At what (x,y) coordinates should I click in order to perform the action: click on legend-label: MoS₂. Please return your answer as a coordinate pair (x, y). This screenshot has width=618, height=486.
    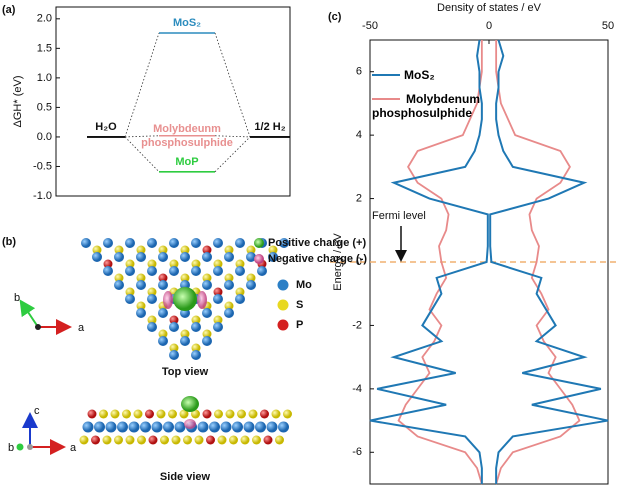
    Looking at the image, I should click on (419, 75).